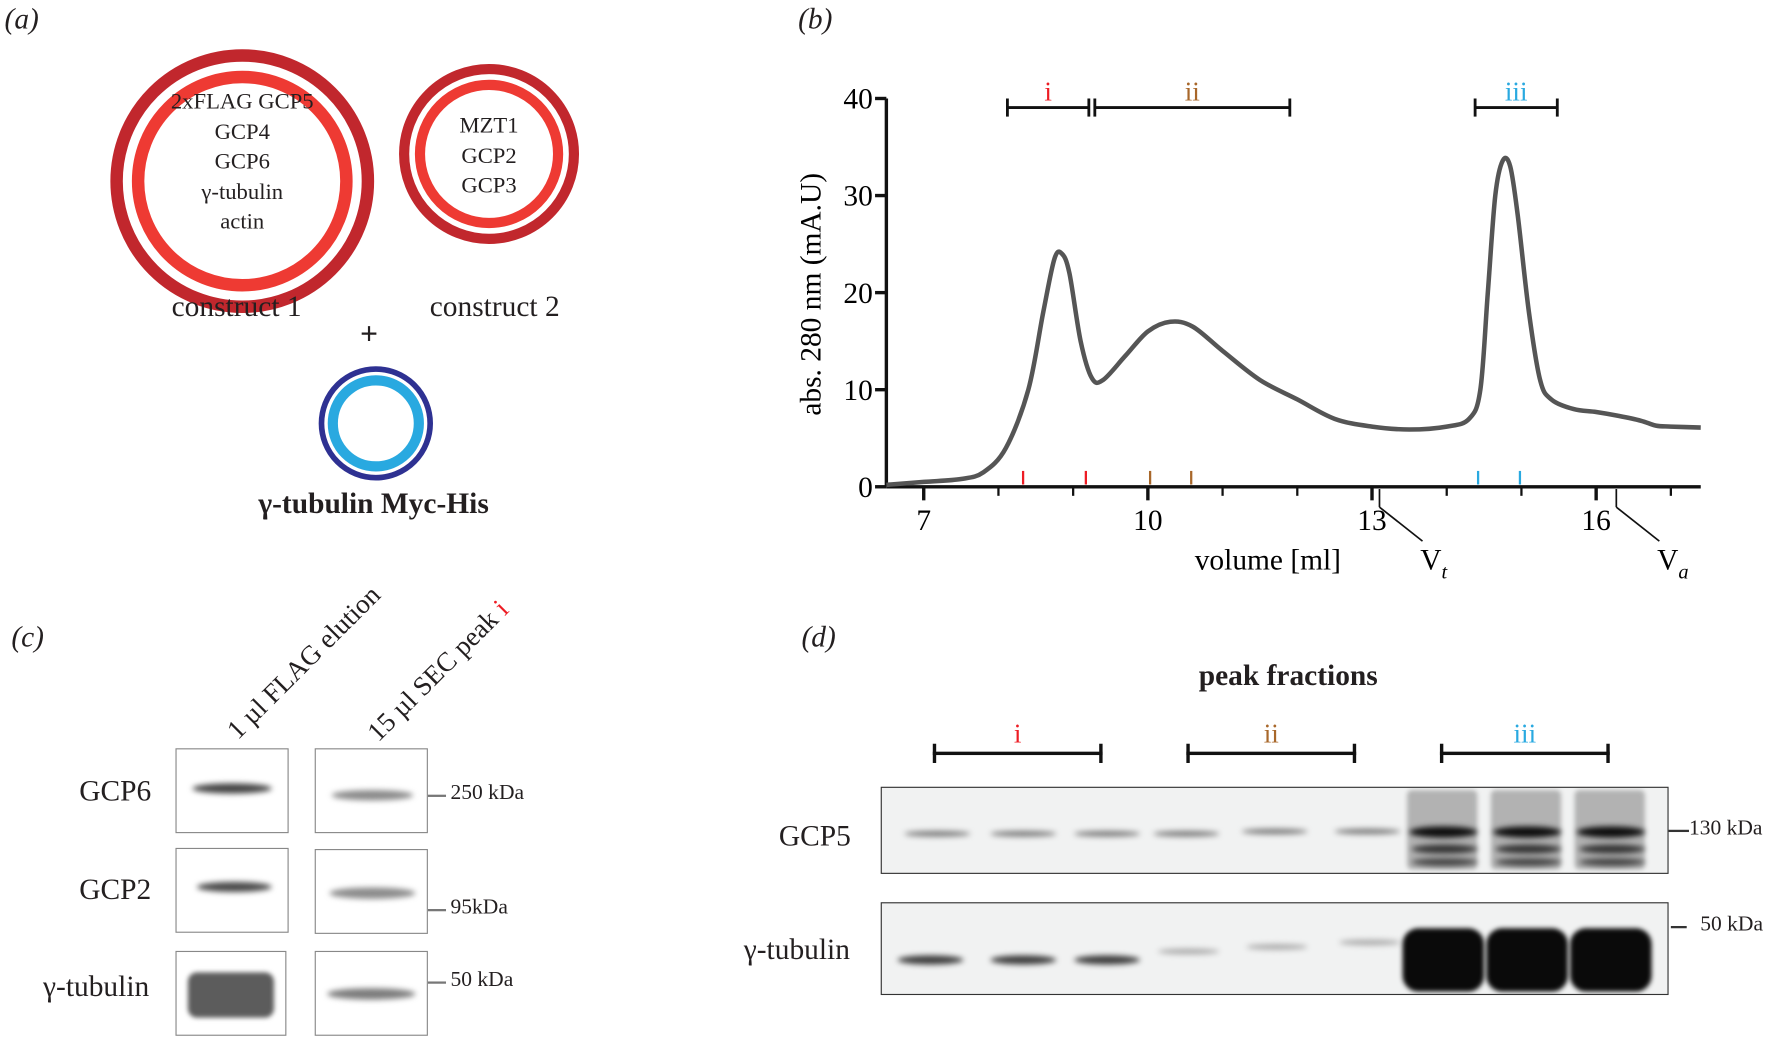 This screenshot has height=1038, width=1775. I want to click on gene-label: actin, so click(242, 222).